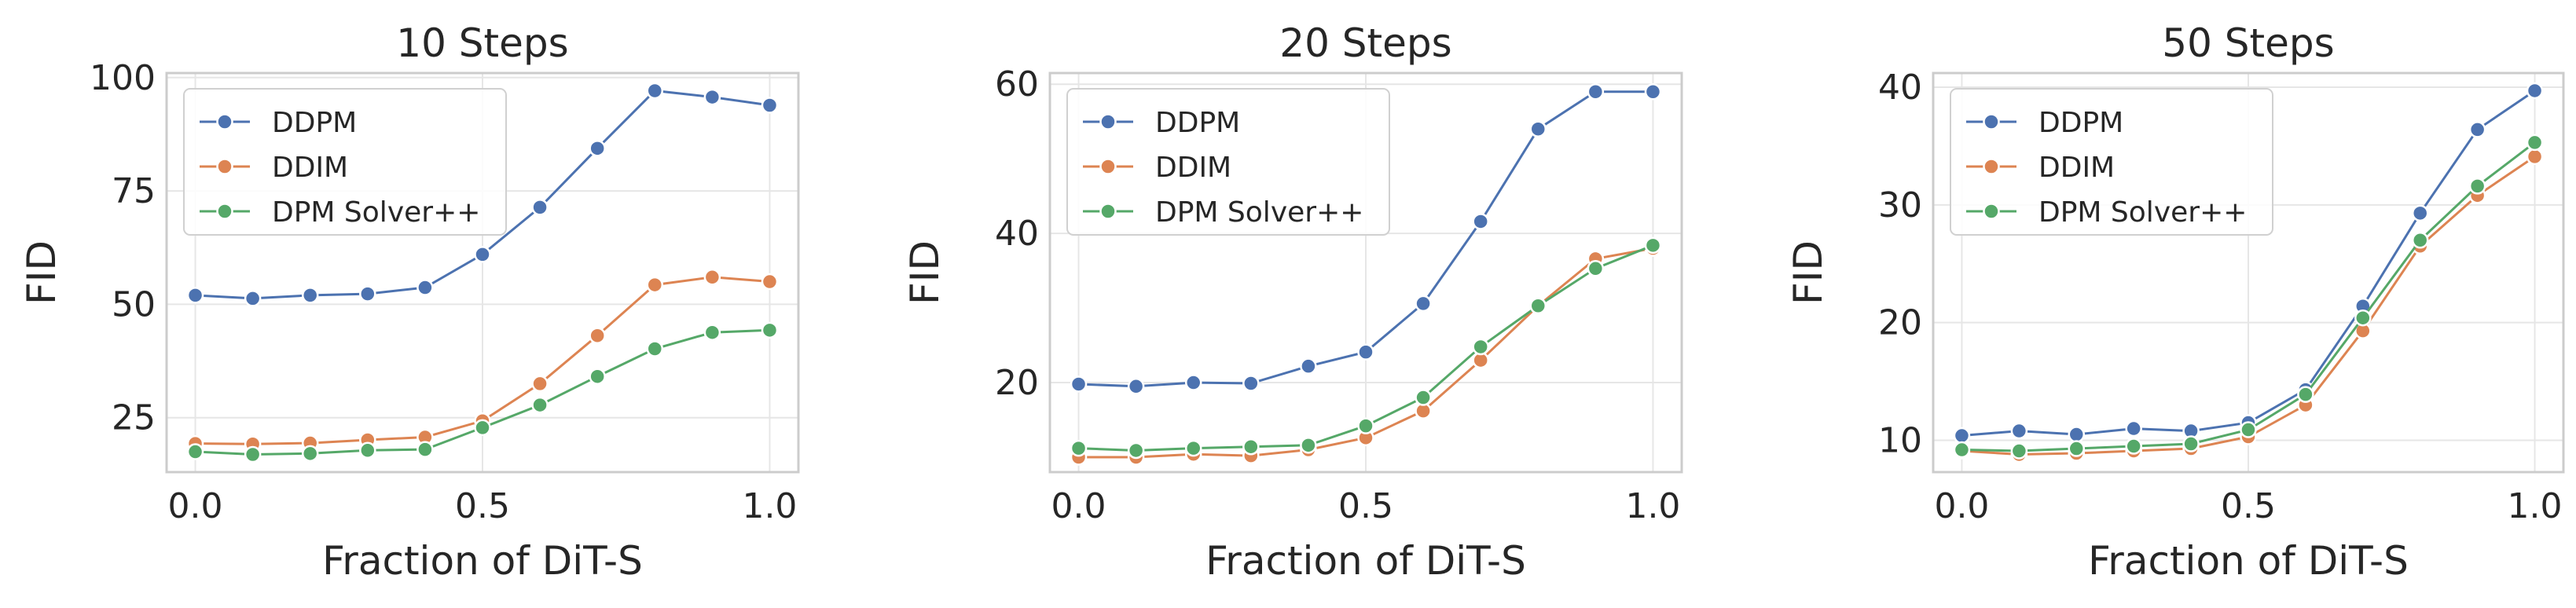 The image size is (2576, 608). Describe the element at coordinates (1017, 383) in the screenshot. I see `y-tick-label: 20` at that location.